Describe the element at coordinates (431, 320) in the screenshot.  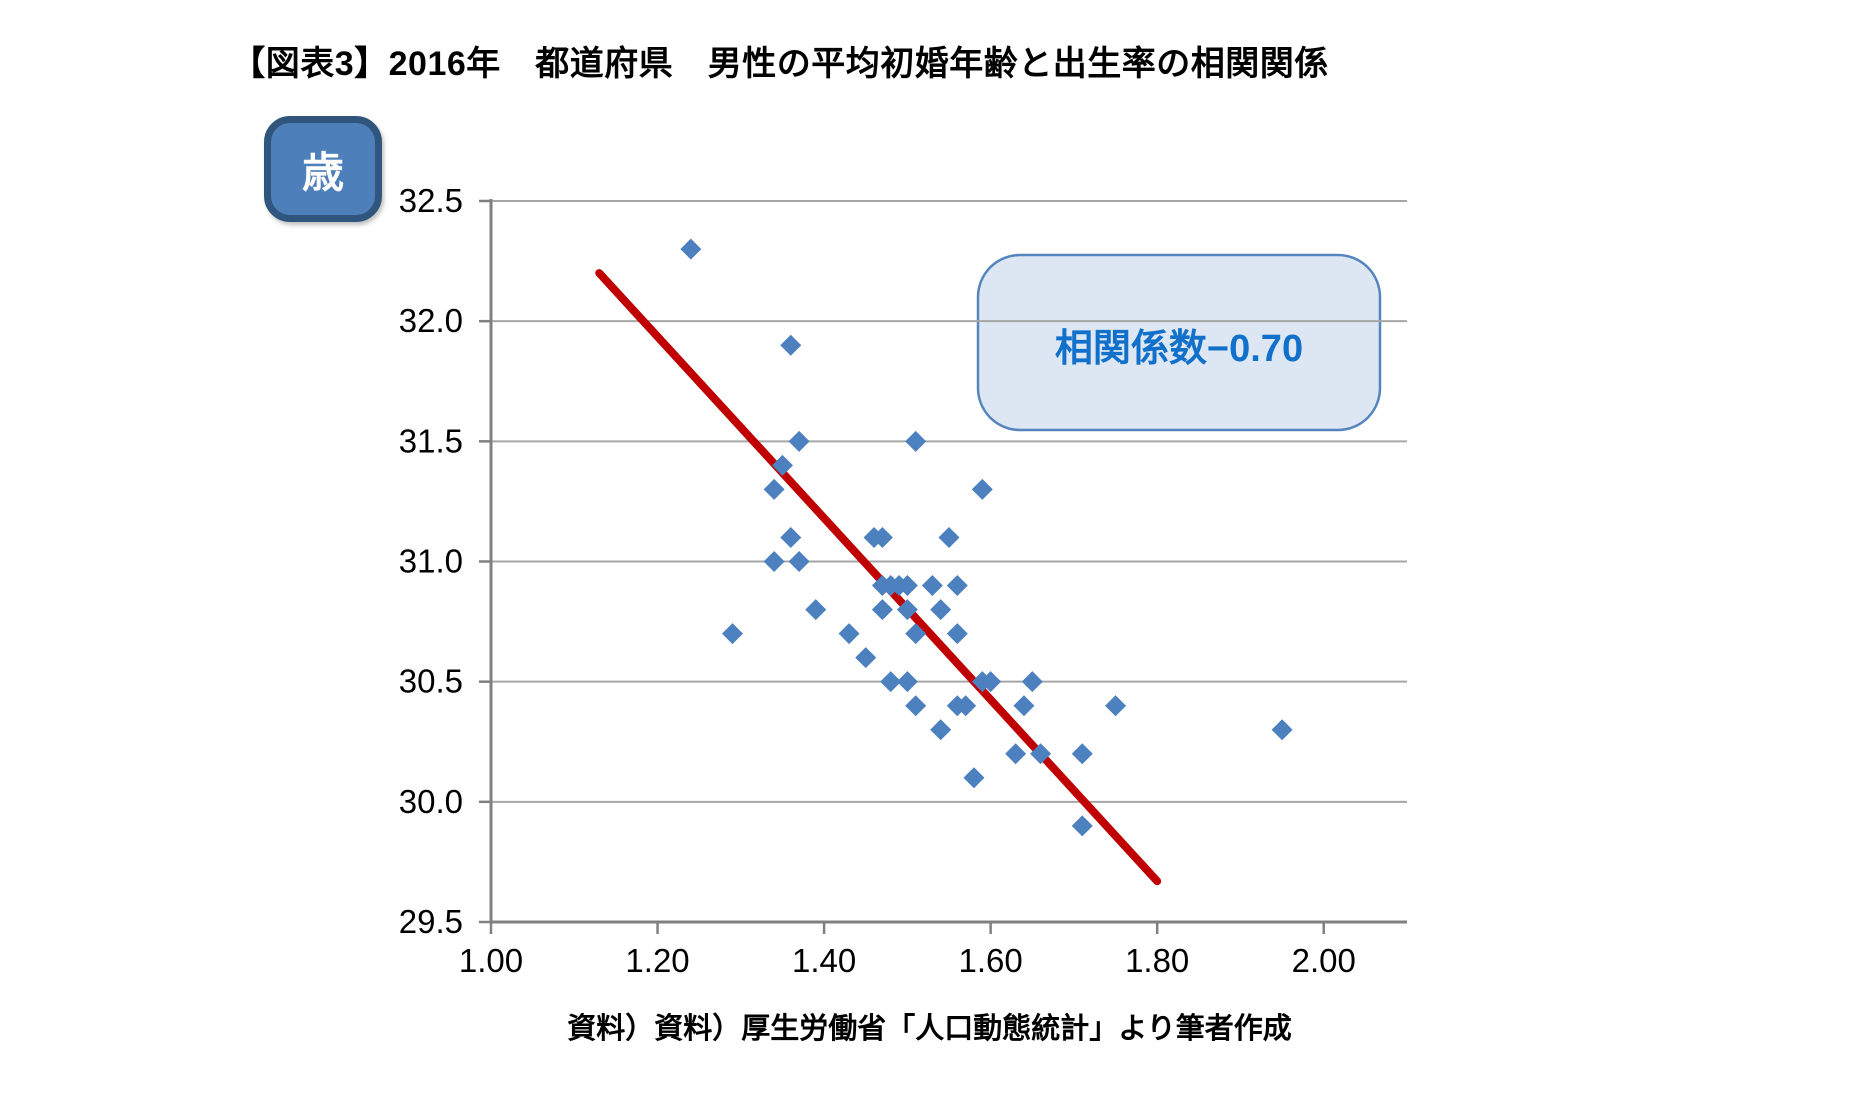
I see `y-tick-label: 32.0` at that location.